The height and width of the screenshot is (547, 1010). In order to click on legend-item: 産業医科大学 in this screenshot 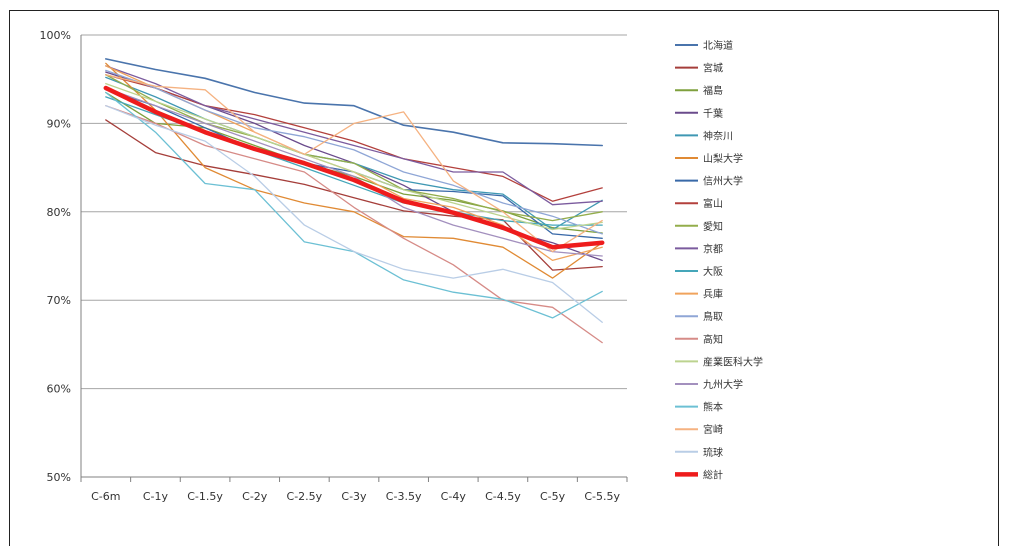, I will do `click(719, 361)`.